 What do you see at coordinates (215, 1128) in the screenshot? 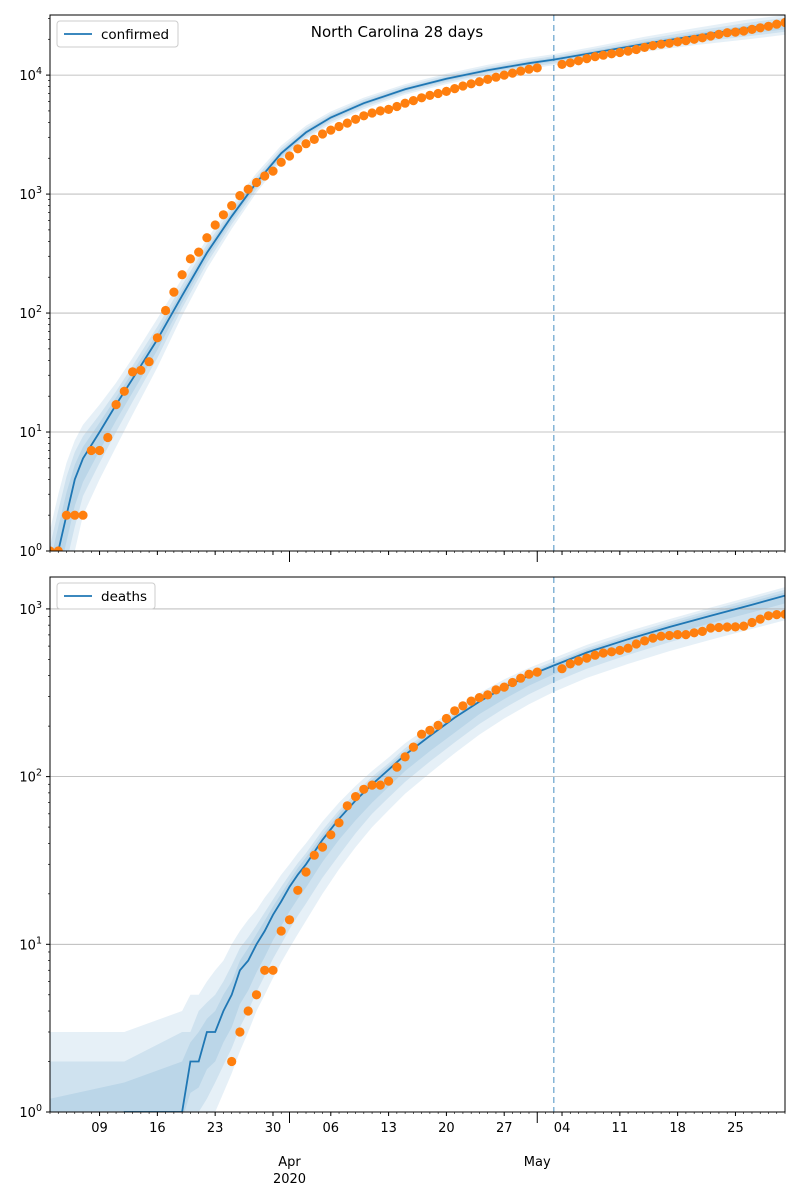
I see `x-tick-label: 23` at bounding box center [215, 1128].